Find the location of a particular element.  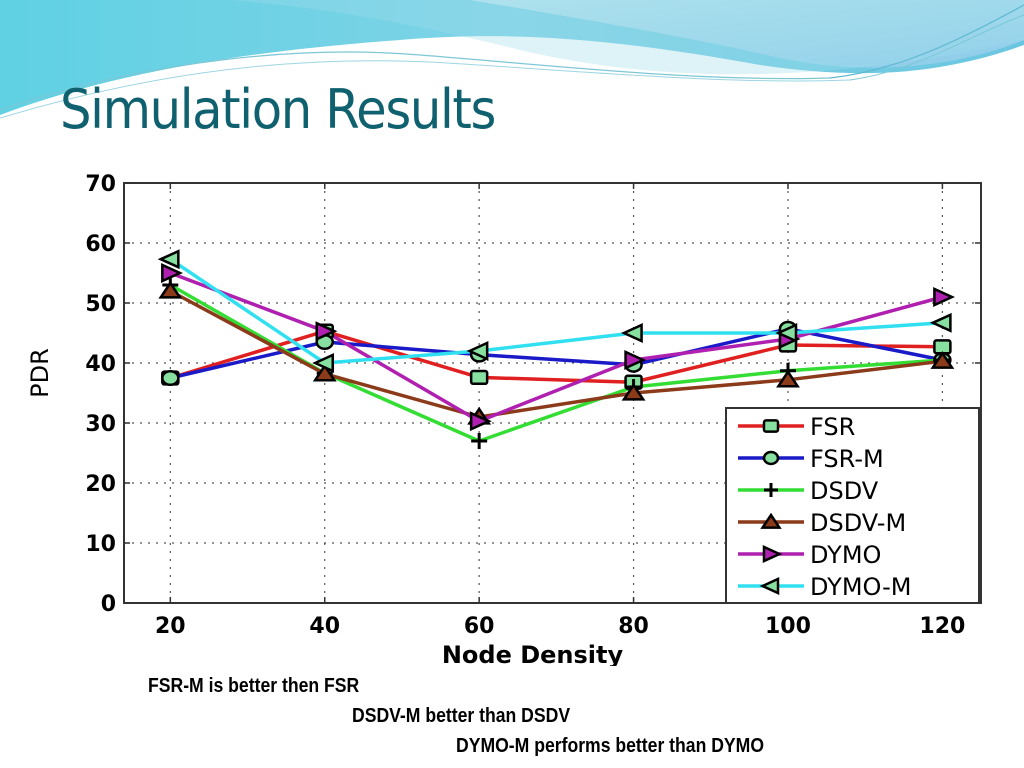

slide-title: Simulation Results is located at coordinates (278, 109).